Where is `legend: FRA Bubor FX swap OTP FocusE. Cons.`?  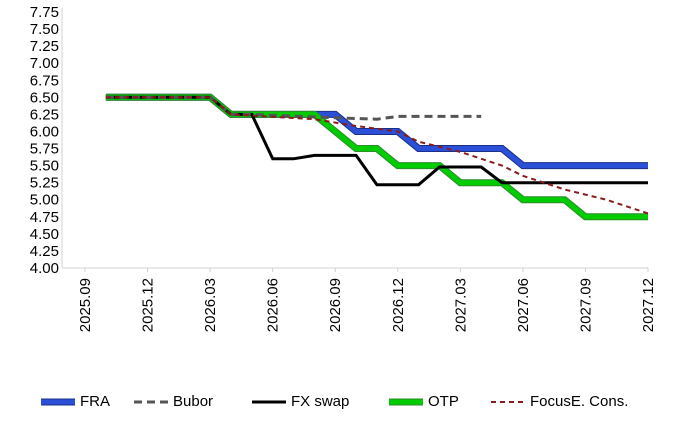 legend: FRA Bubor FX swap OTP FocusE. Cons. is located at coordinates (339, 401).